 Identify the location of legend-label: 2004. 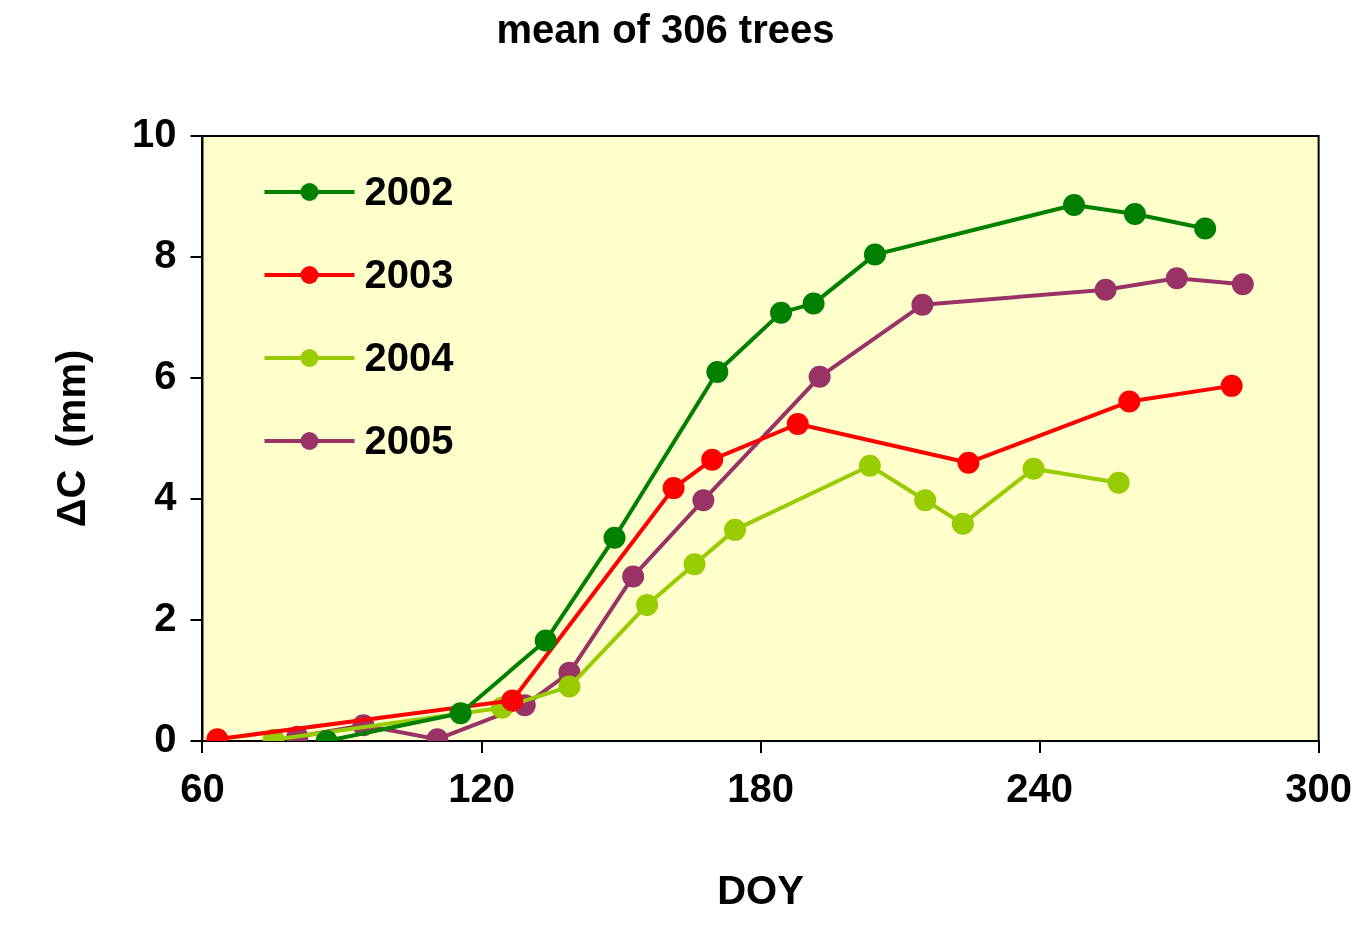
(409, 357).